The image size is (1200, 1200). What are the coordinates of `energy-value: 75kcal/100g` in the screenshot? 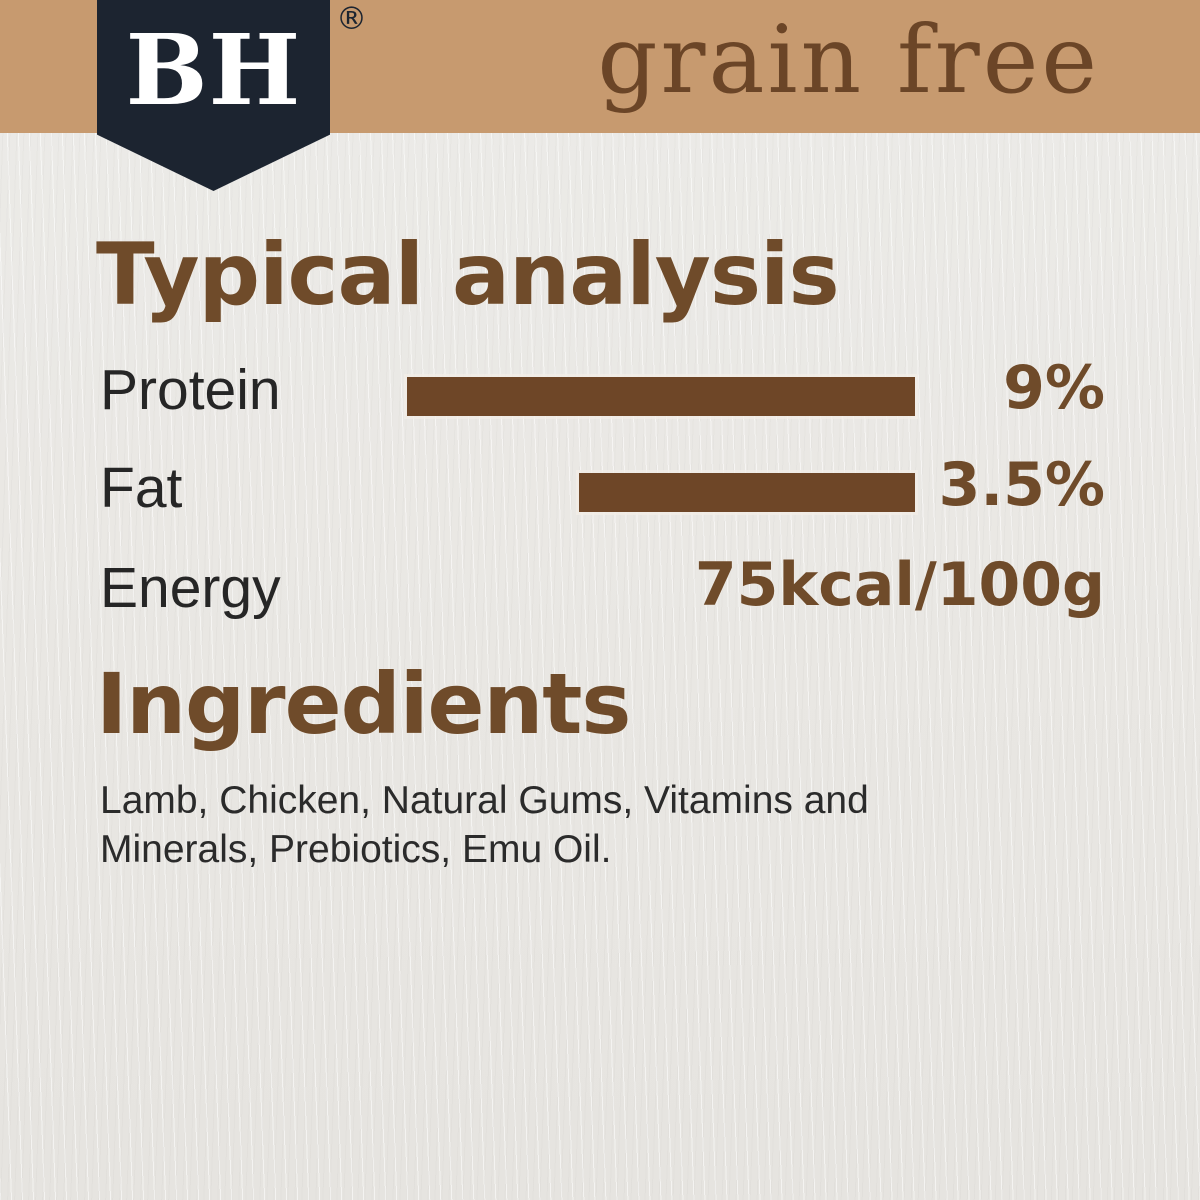 It's located at (899, 585).